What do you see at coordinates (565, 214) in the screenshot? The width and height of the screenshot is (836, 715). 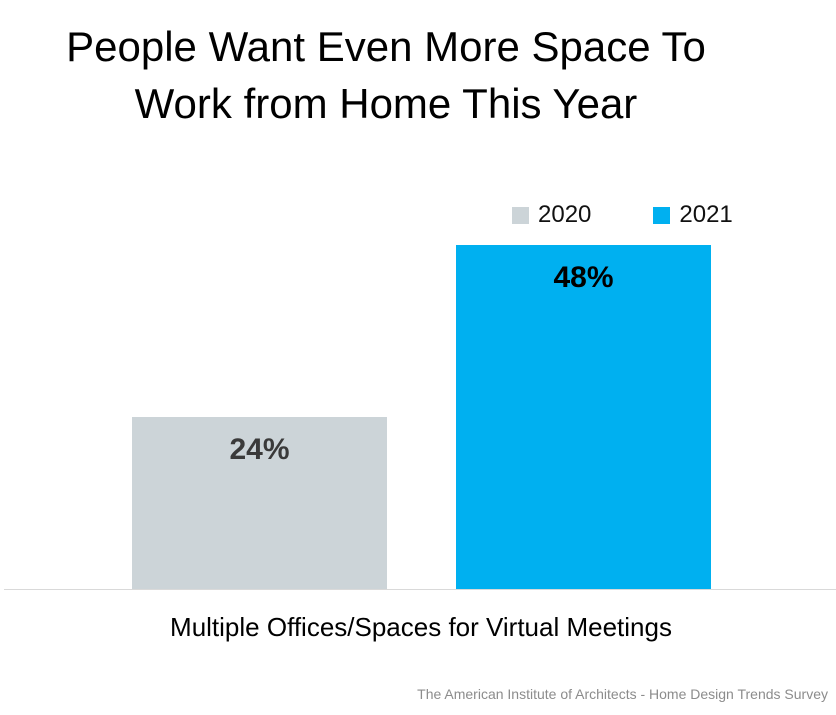 I see `legend-label-2020: 2020` at bounding box center [565, 214].